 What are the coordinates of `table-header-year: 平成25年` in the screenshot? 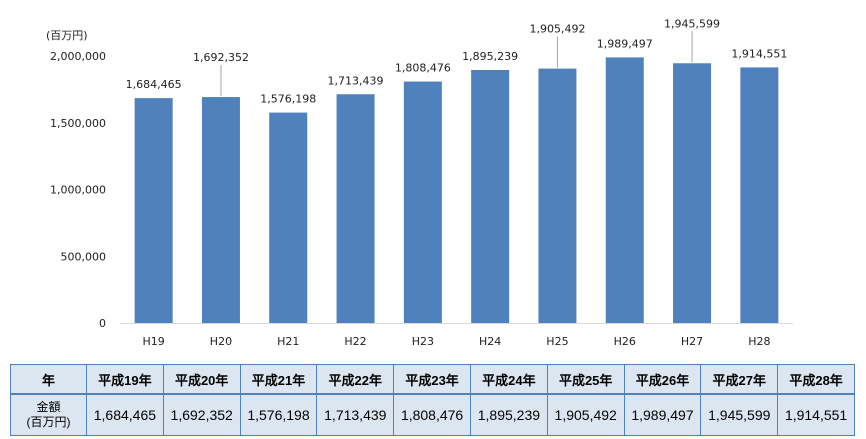 It's located at (585, 379).